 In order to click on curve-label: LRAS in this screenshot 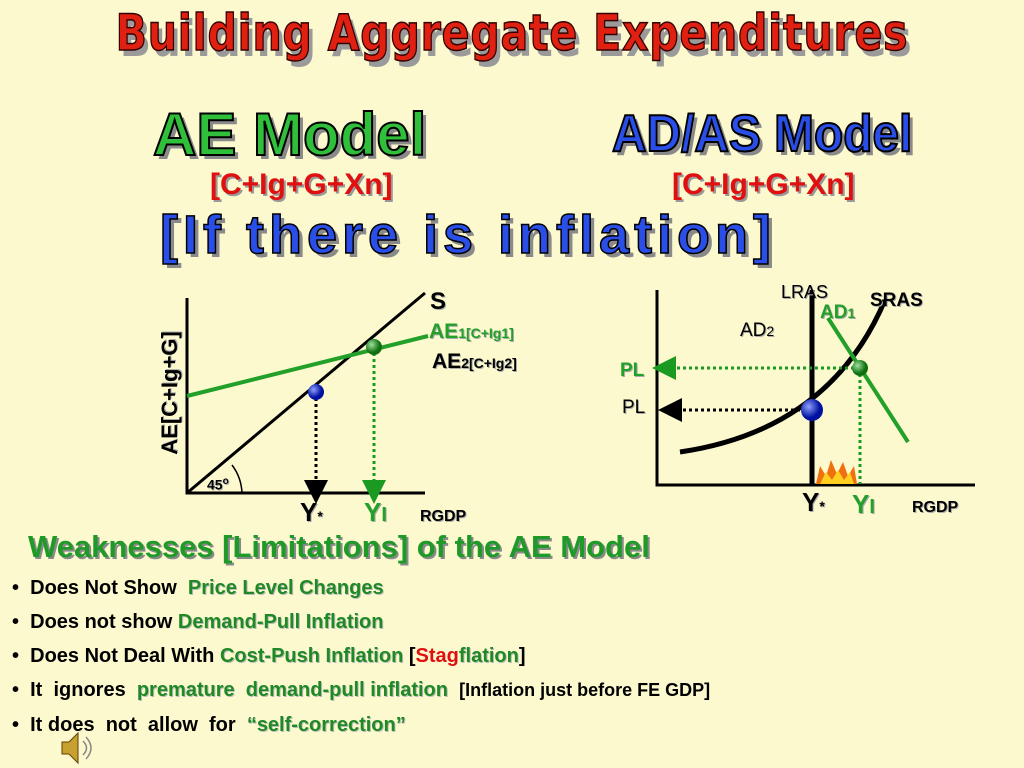, I will do `click(805, 292)`.